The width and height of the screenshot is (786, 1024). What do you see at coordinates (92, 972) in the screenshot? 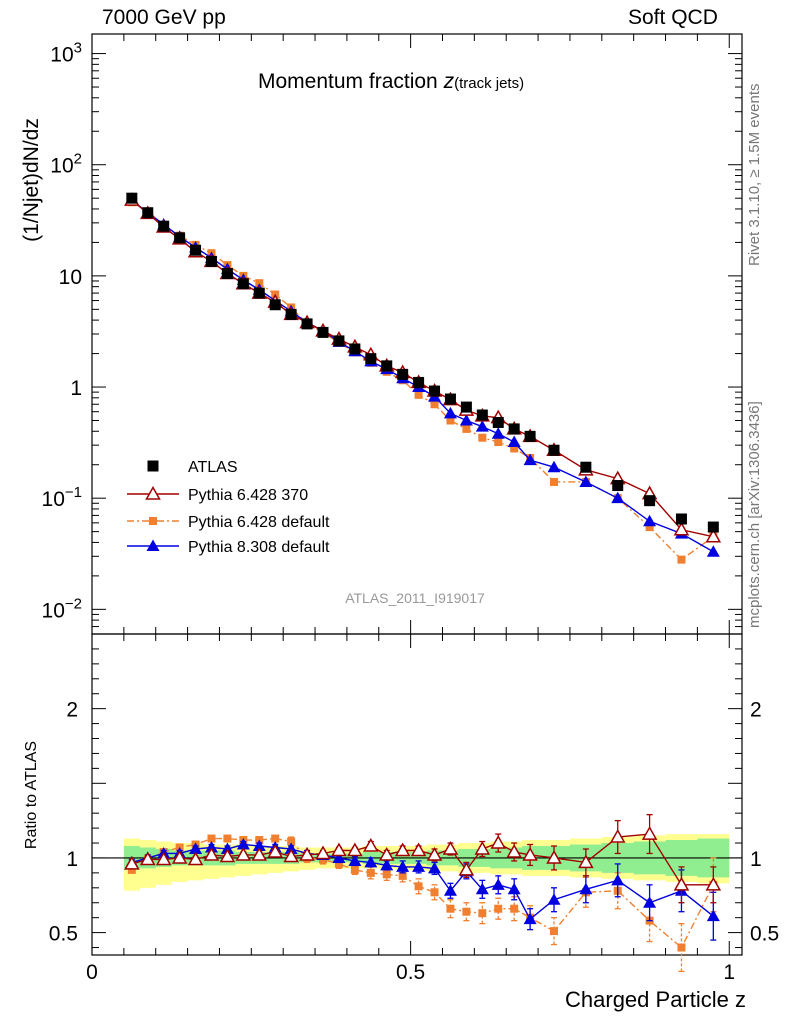
I see `ratio-xtick-label: 0` at bounding box center [92, 972].